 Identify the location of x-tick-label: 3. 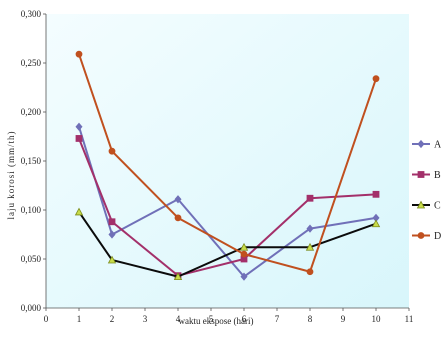
(145, 319).